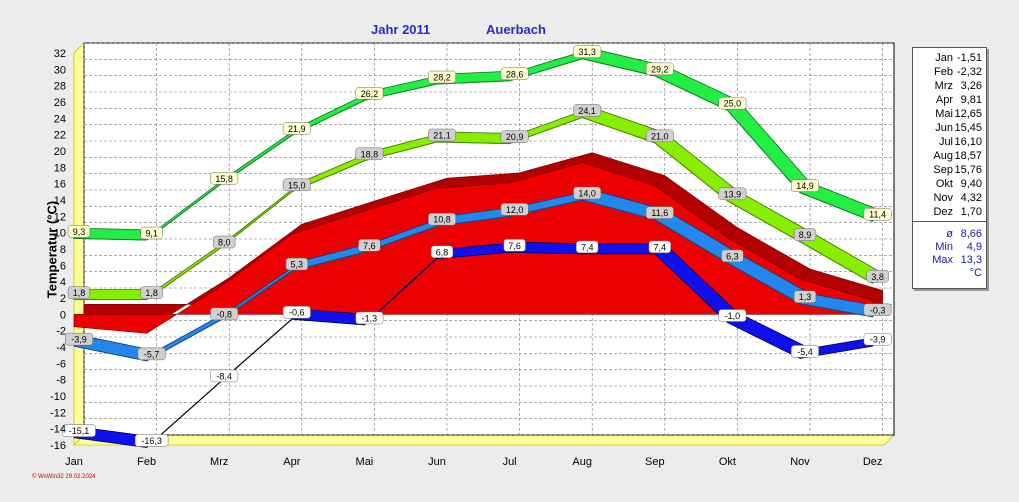  Describe the element at coordinates (64, 477) in the screenshot. I see `software-credit: © WsWin32 29.02.2024` at that location.